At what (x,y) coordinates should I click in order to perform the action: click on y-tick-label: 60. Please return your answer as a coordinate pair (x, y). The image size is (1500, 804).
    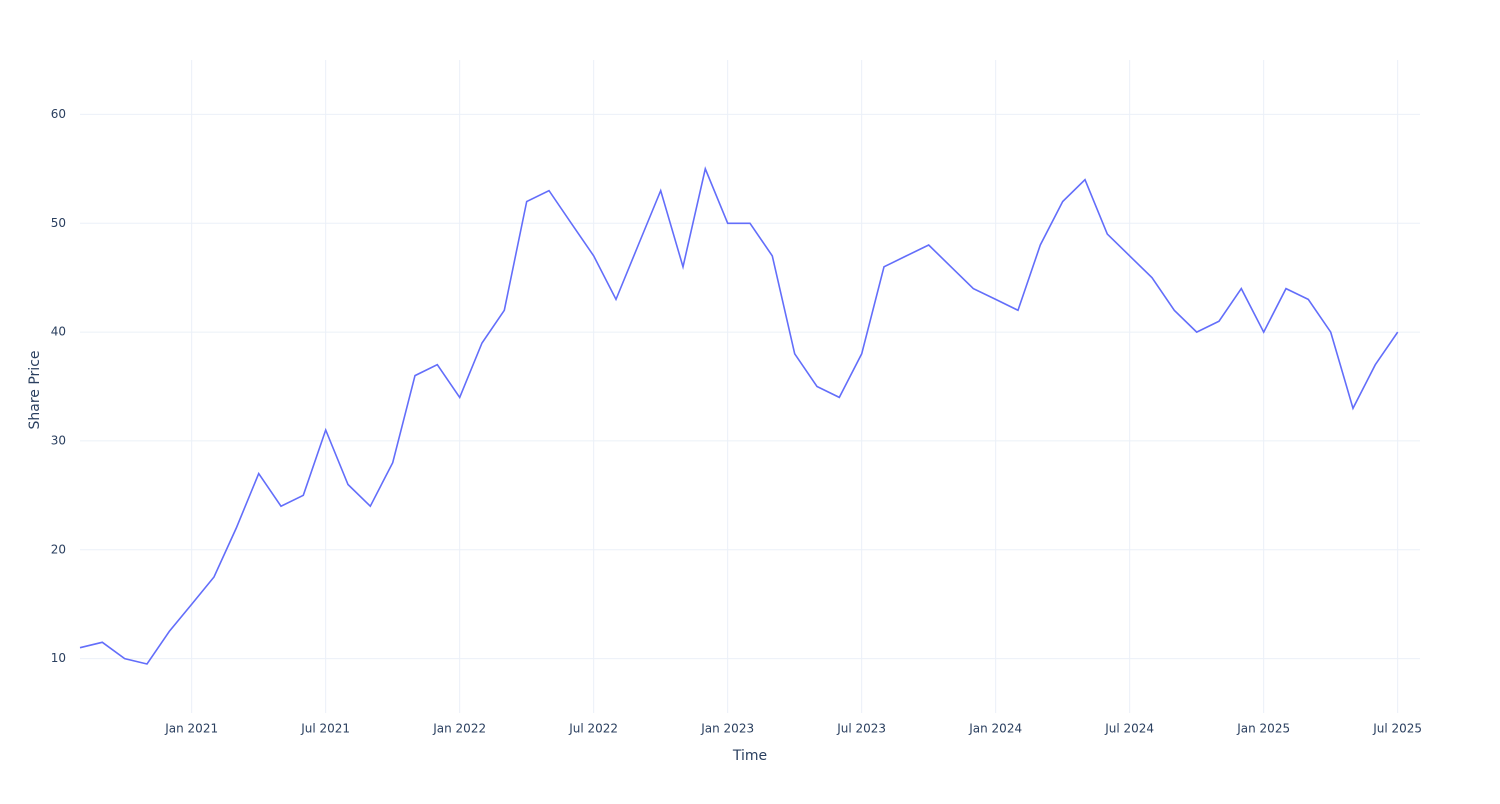
    Looking at the image, I should click on (58, 114).